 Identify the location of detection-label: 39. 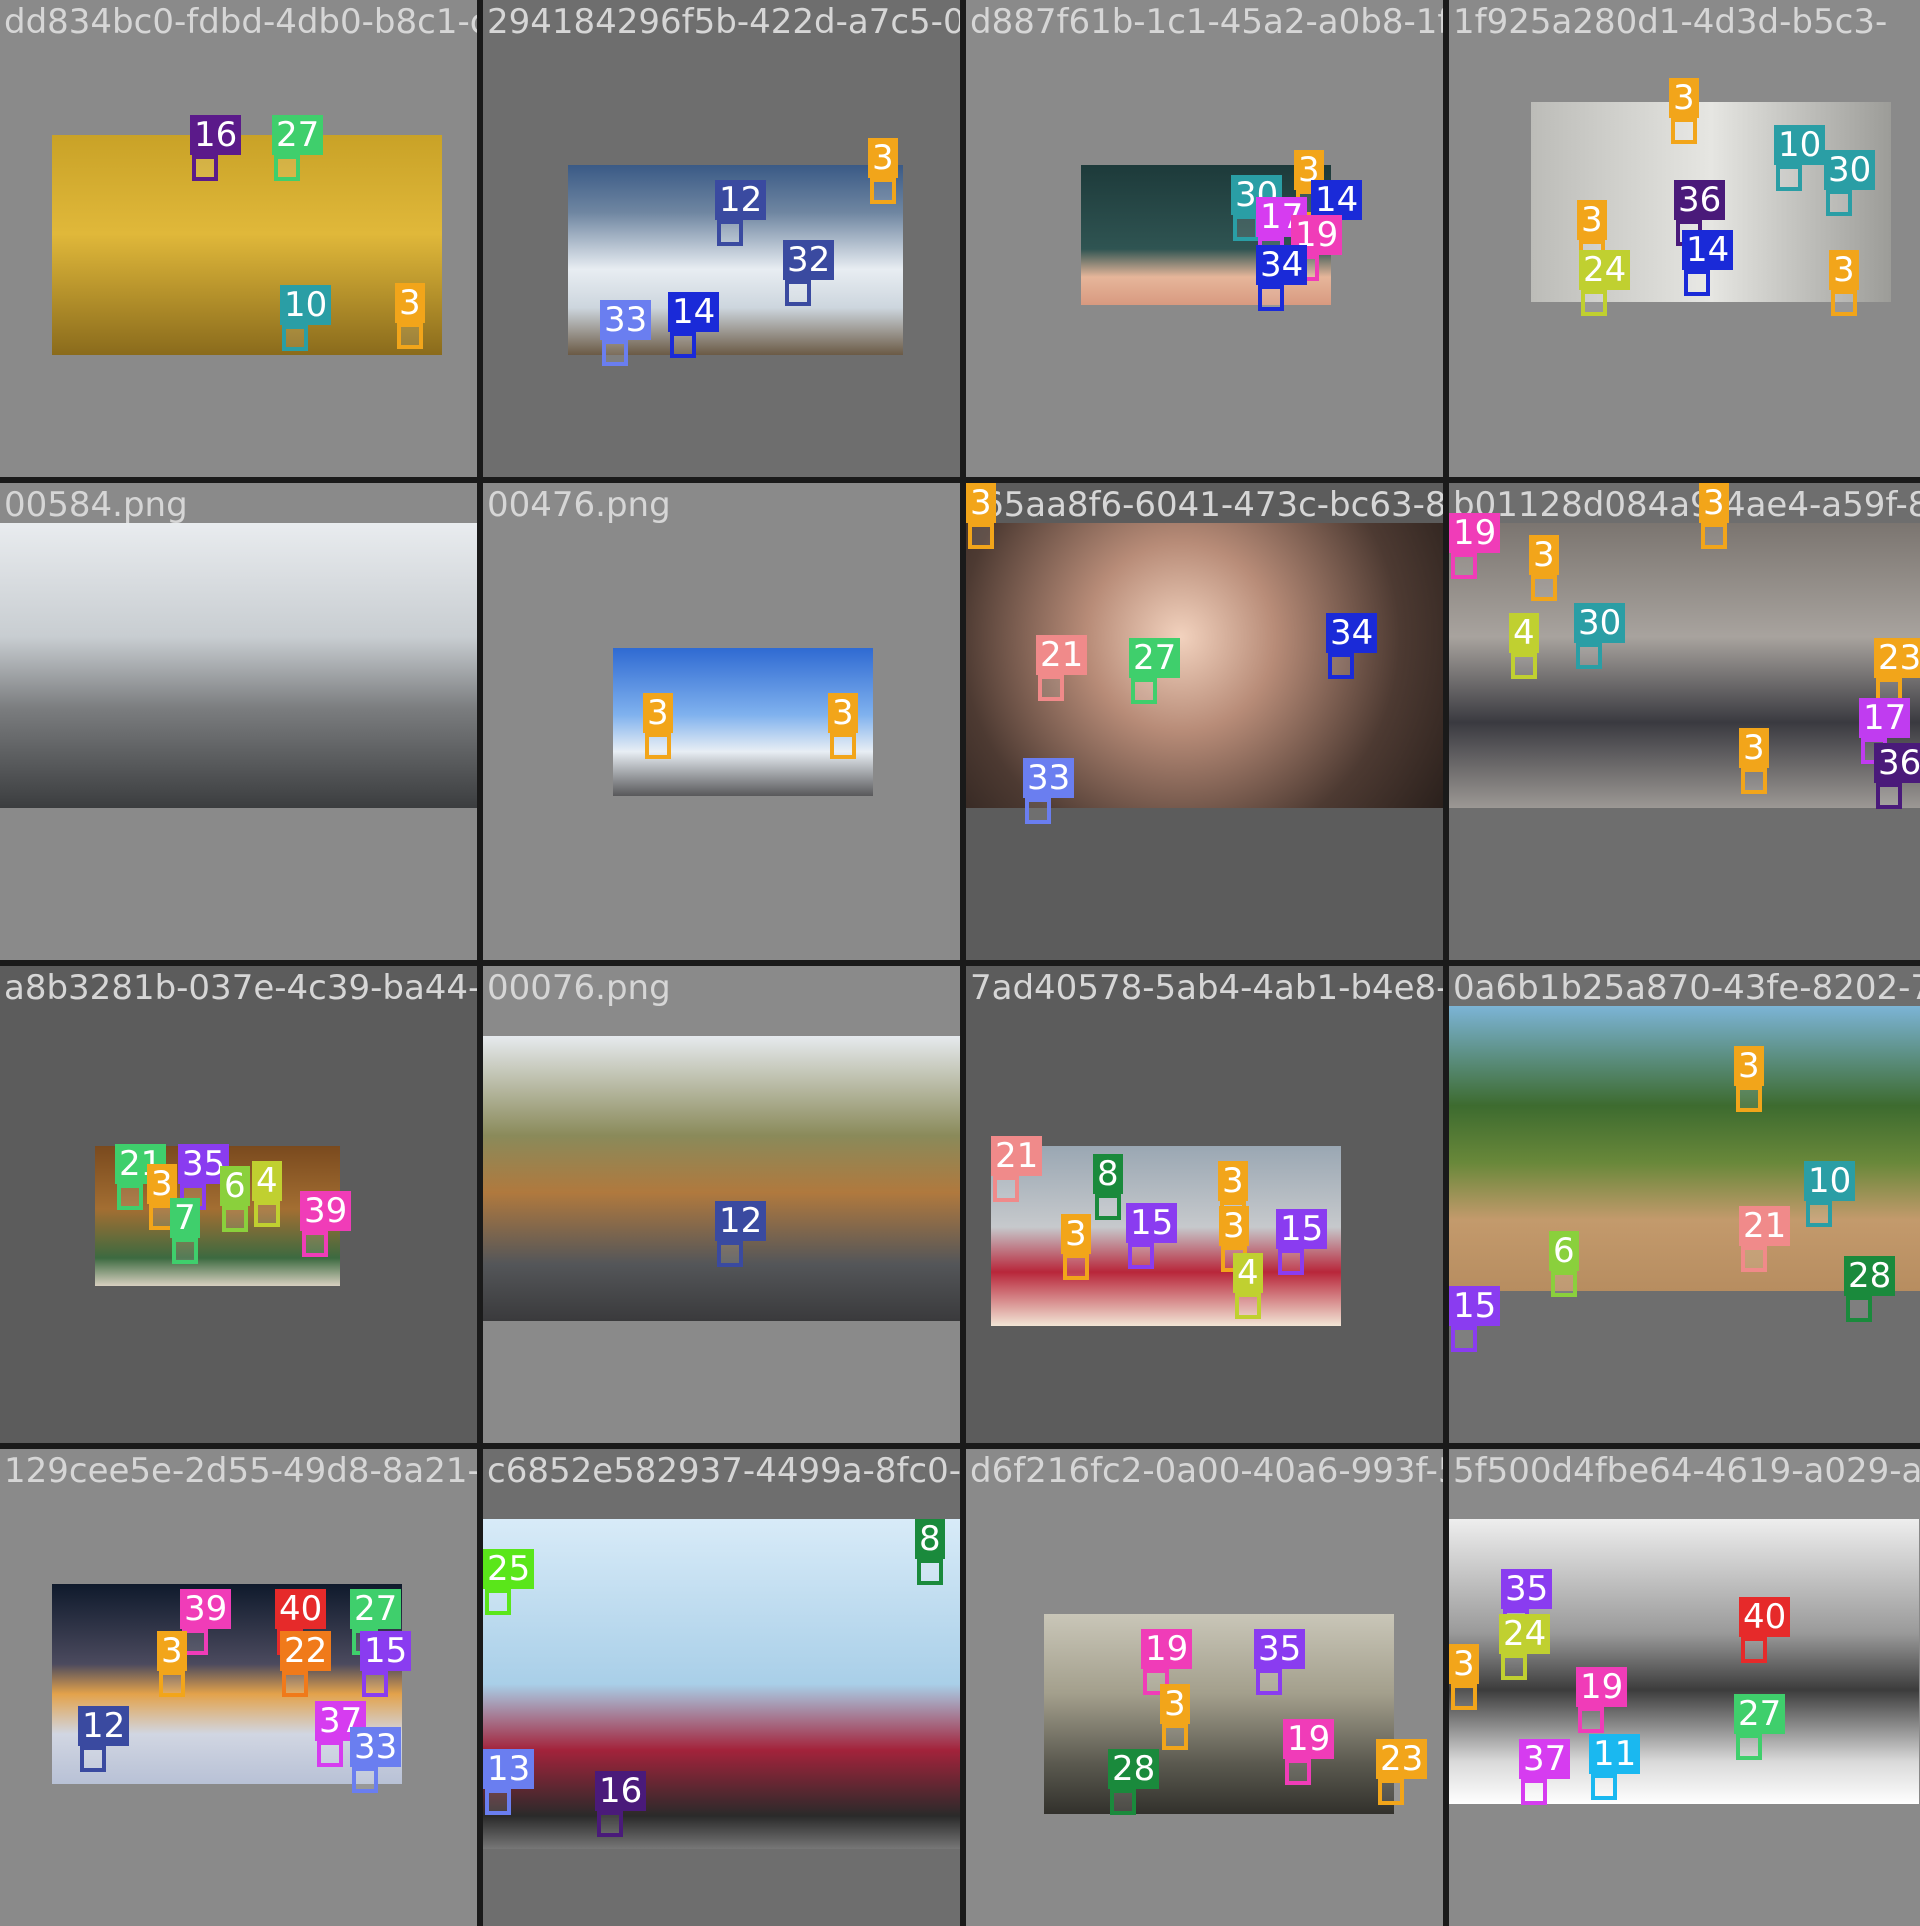
(206, 1609).